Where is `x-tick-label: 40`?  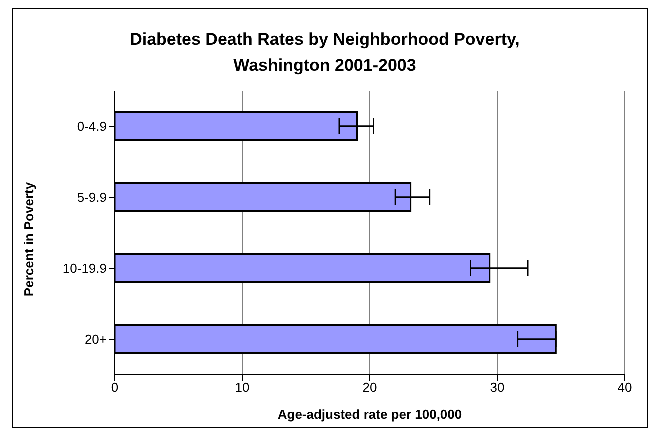
x-tick-label: 40 is located at coordinates (625, 388).